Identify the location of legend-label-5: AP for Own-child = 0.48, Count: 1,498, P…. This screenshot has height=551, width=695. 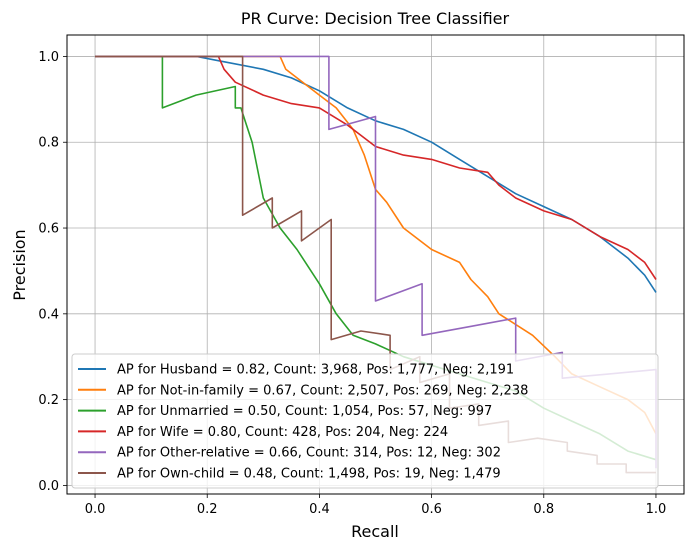
(309, 474).